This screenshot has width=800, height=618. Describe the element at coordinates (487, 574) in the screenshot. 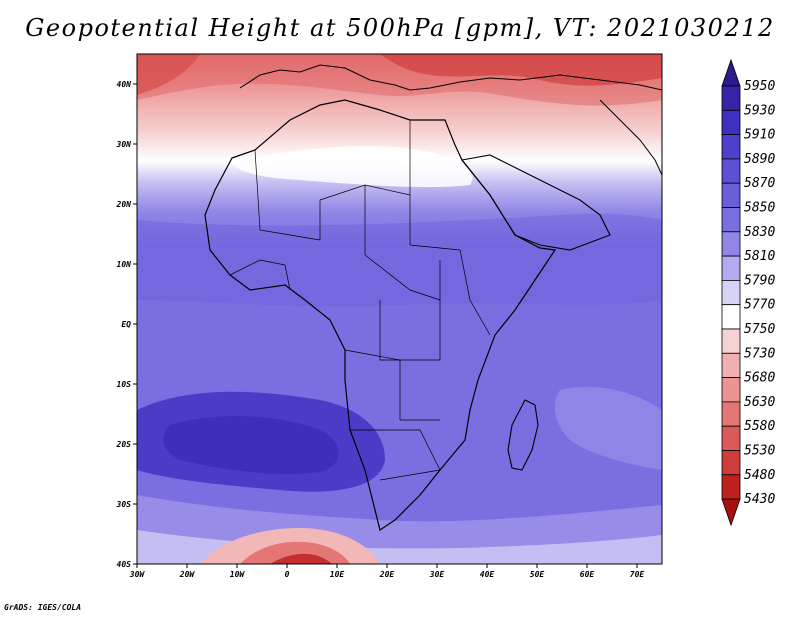

I see `x-tick-label: 40E` at that location.